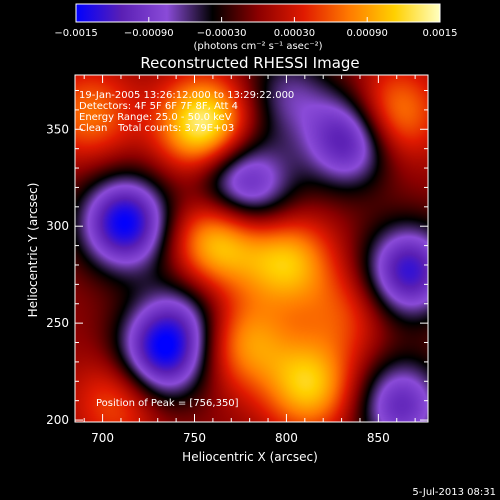  I want to click on colorbar-tick-label: 0.00030, so click(294, 33).